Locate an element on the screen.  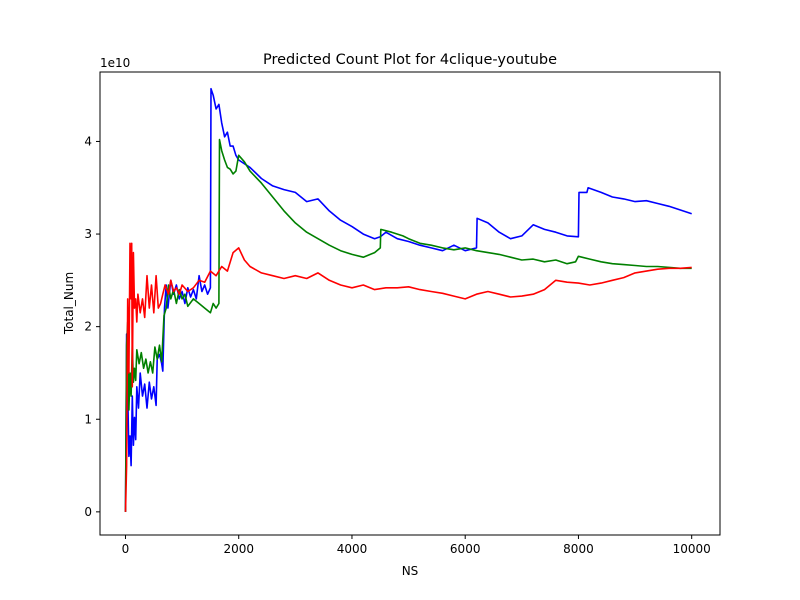
y-tick-label: 3 is located at coordinates (88, 234).